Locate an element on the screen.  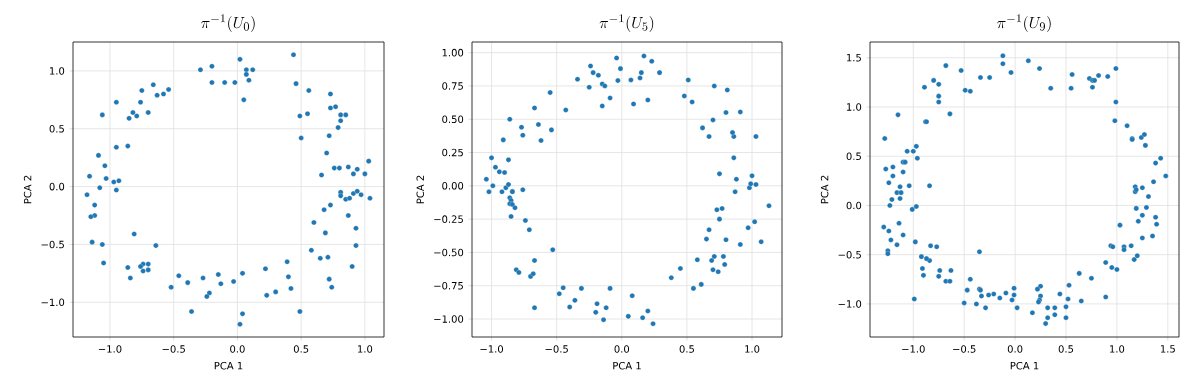
y-tick-label: 0.25 is located at coordinates (452, 152).